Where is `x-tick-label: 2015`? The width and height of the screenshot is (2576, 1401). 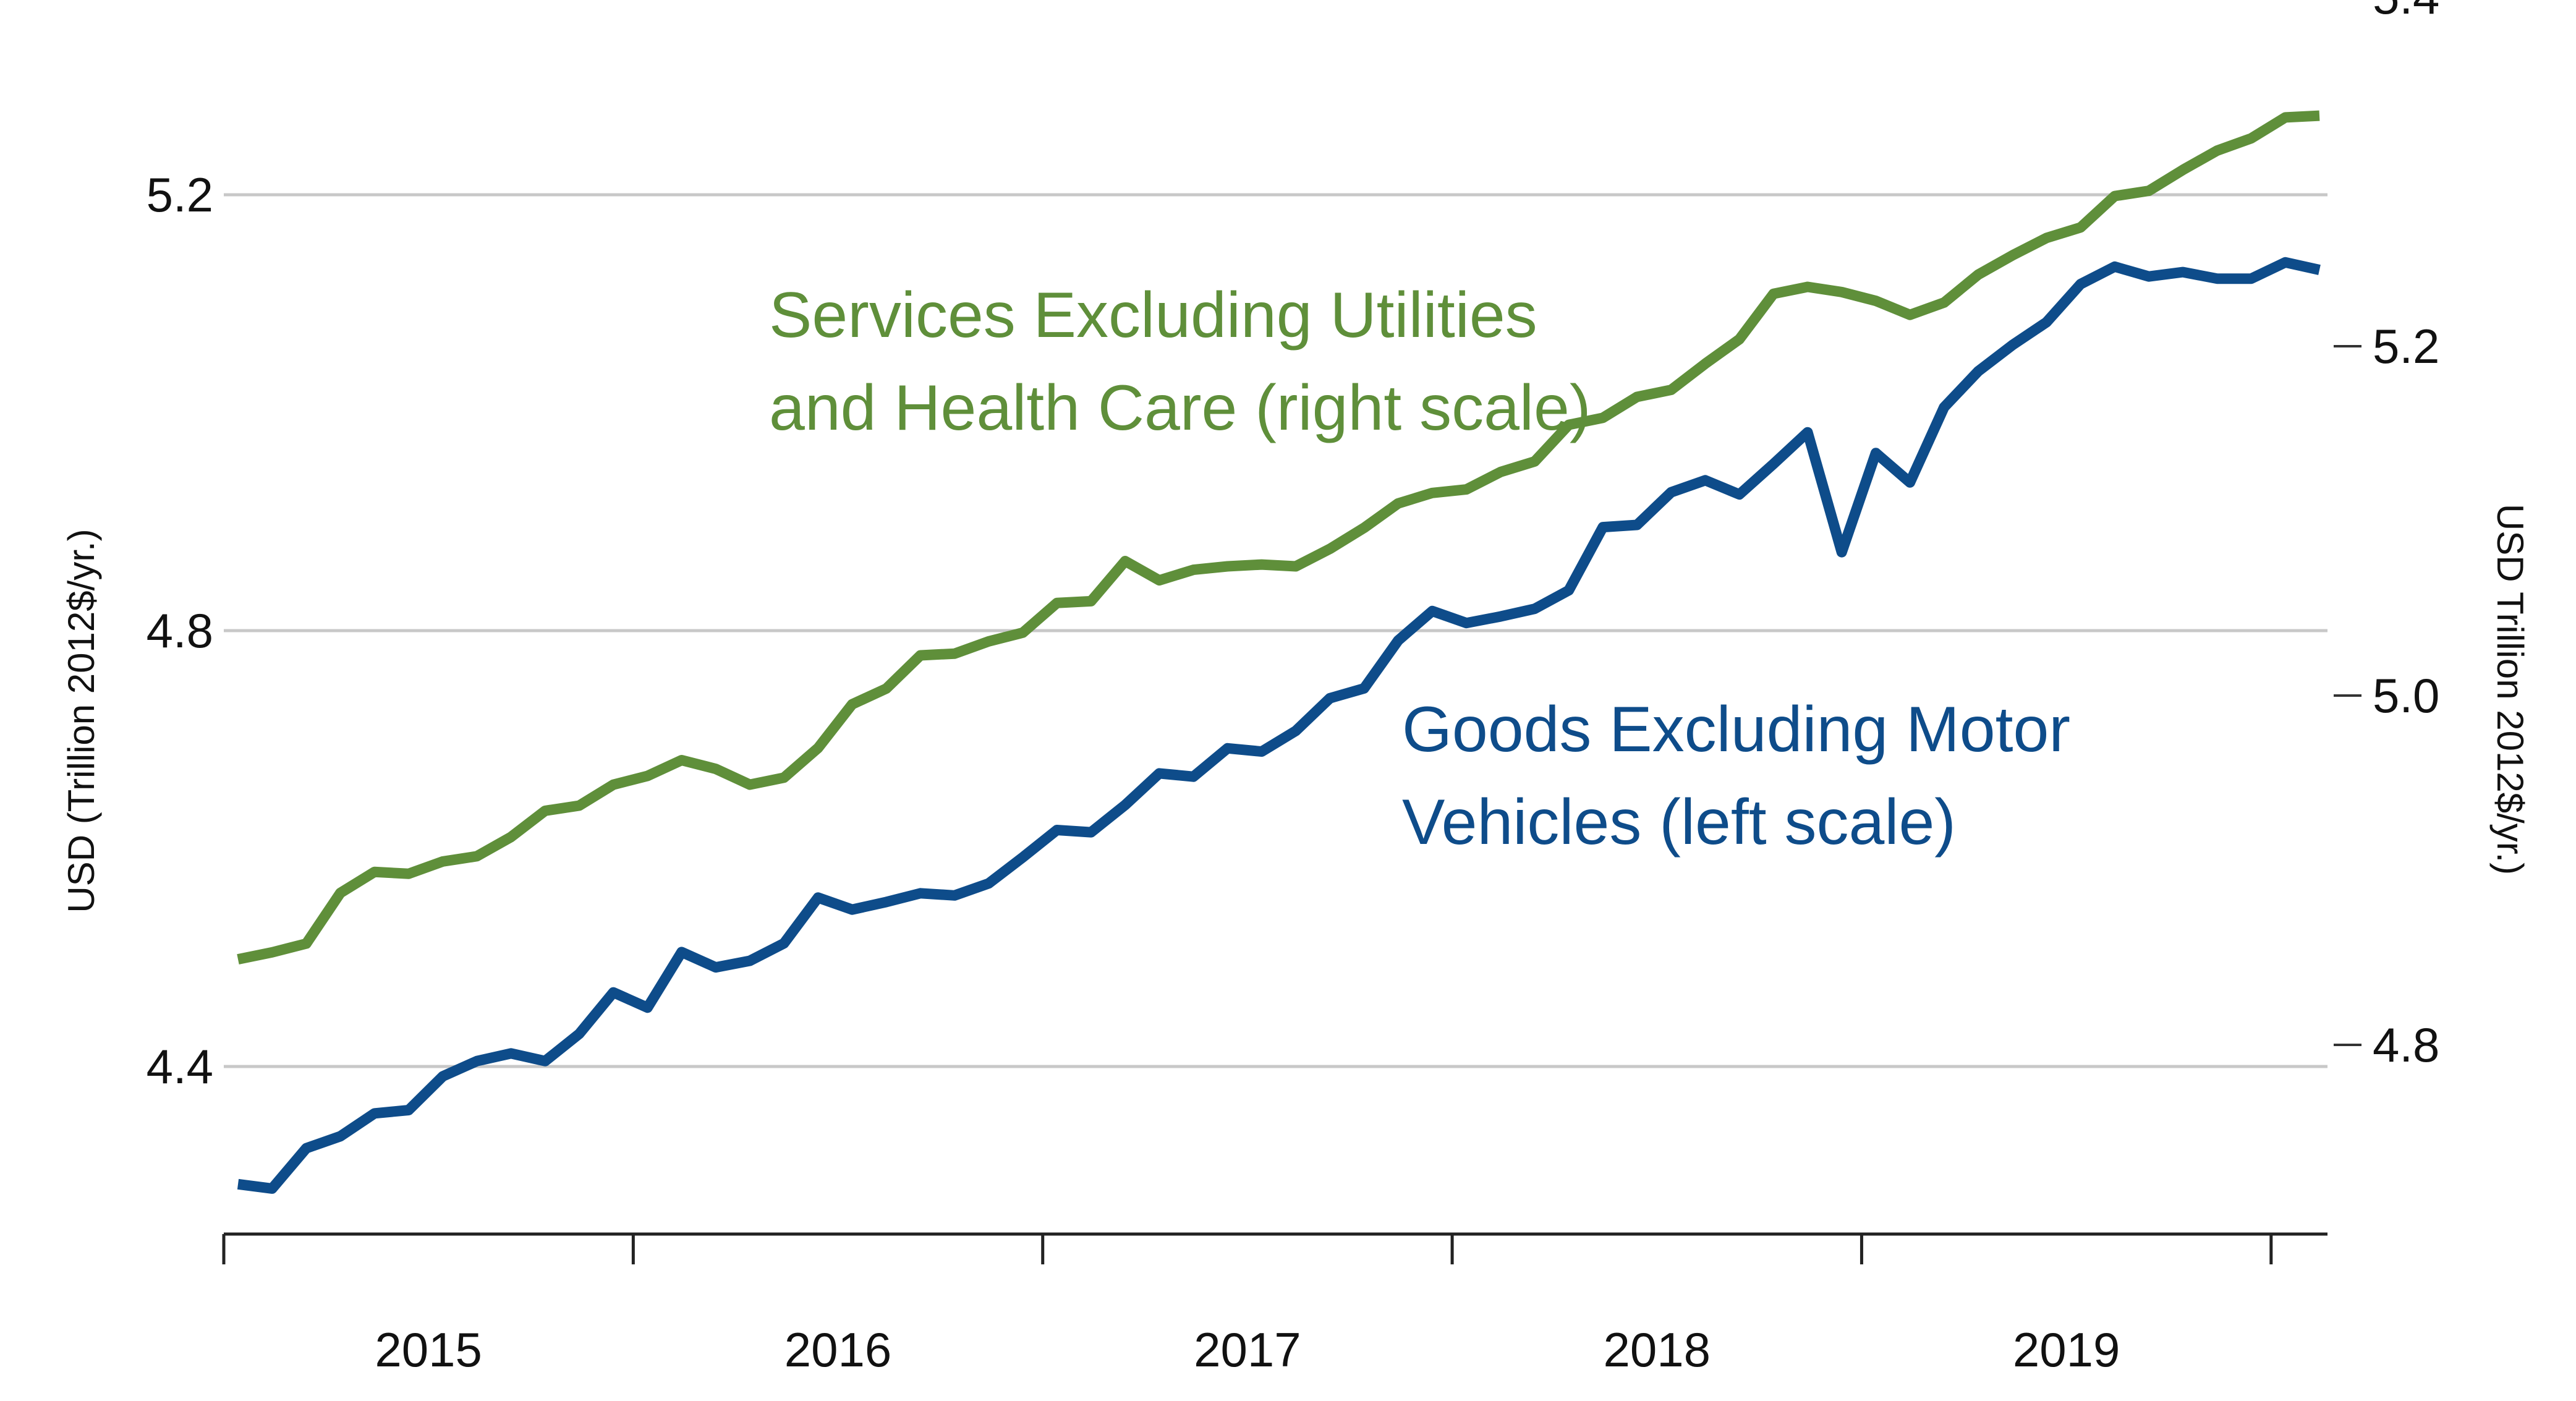
x-tick-label: 2015 is located at coordinates (428, 1349).